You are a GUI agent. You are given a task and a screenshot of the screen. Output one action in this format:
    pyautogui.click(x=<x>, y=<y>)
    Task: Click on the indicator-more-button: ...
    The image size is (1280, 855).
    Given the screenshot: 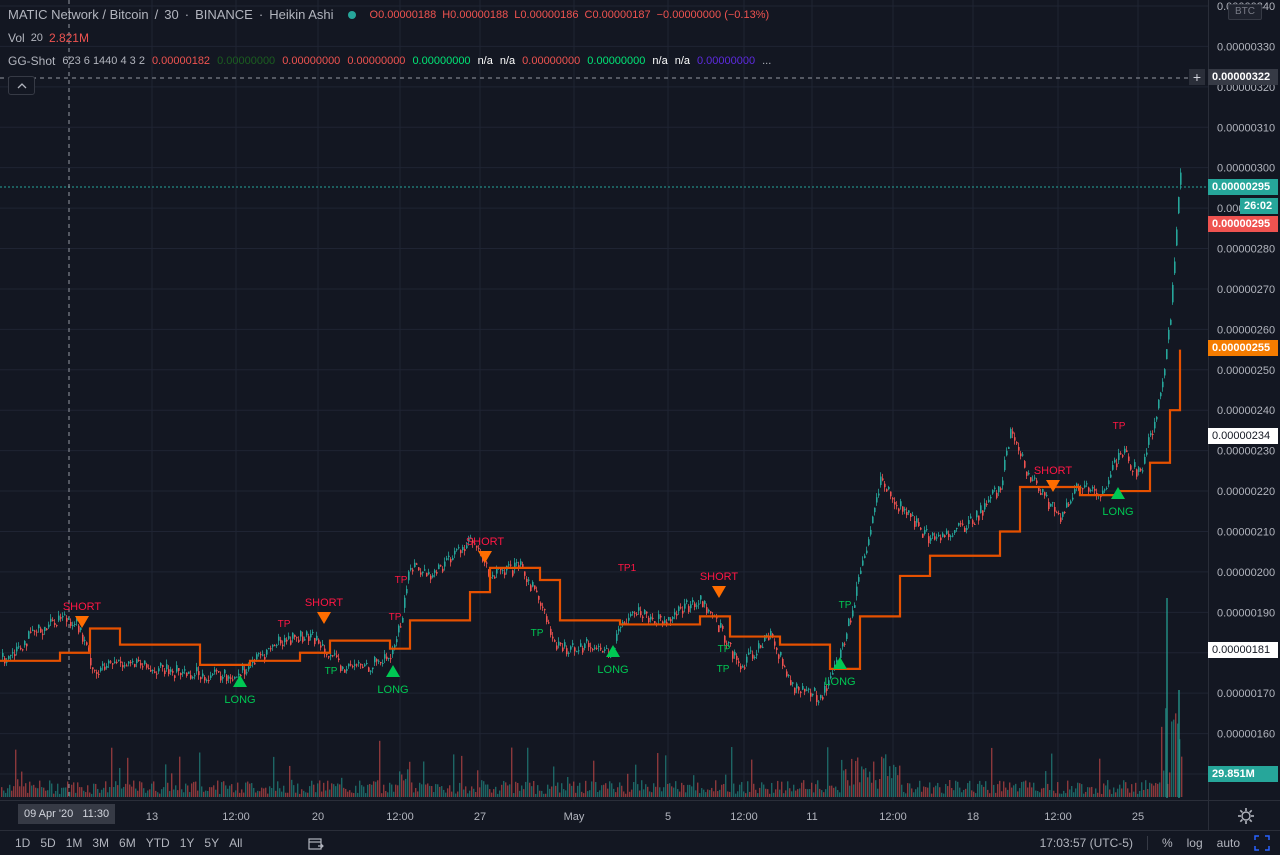 What is the action you would take?
    pyautogui.click(x=767, y=61)
    